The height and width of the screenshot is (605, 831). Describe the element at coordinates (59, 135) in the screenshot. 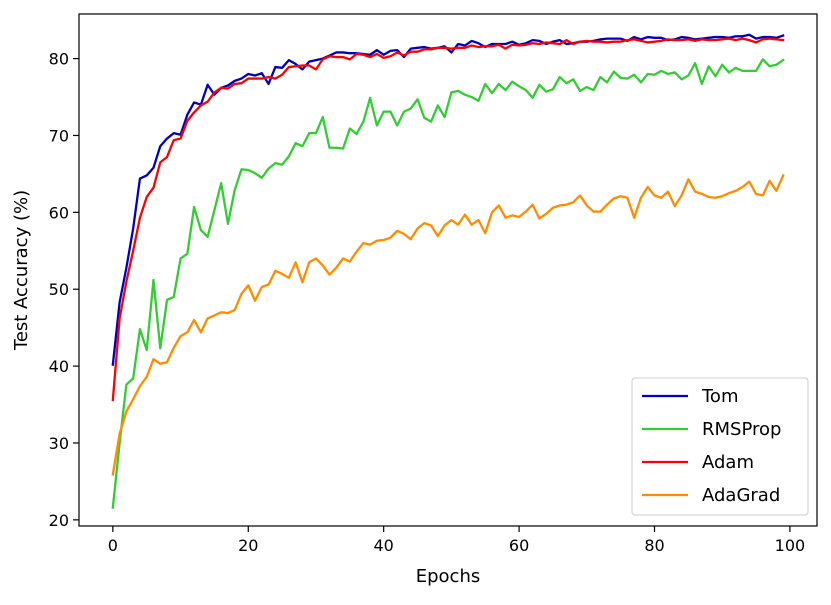

I see `y-tick-label: 70` at that location.